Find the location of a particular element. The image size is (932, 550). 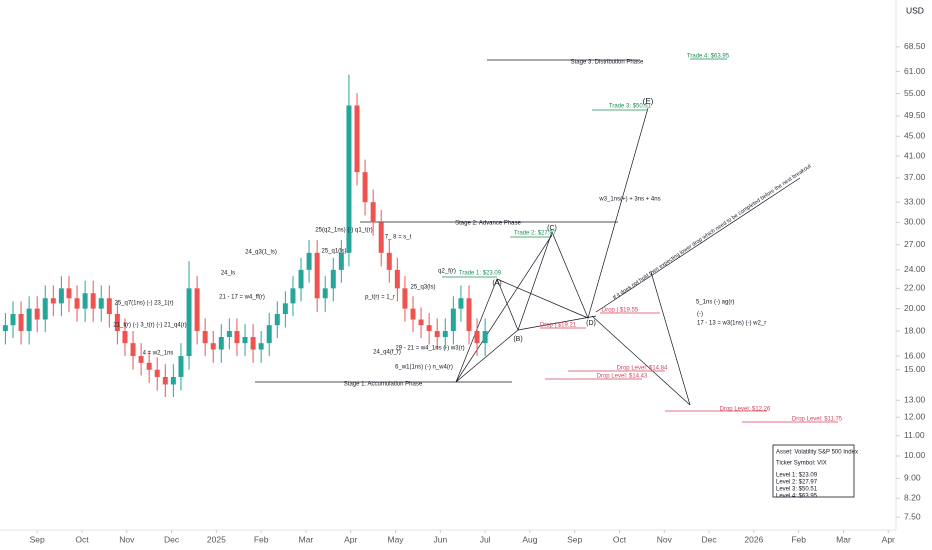

y-tick-label: 68.50 is located at coordinates (915, 46).